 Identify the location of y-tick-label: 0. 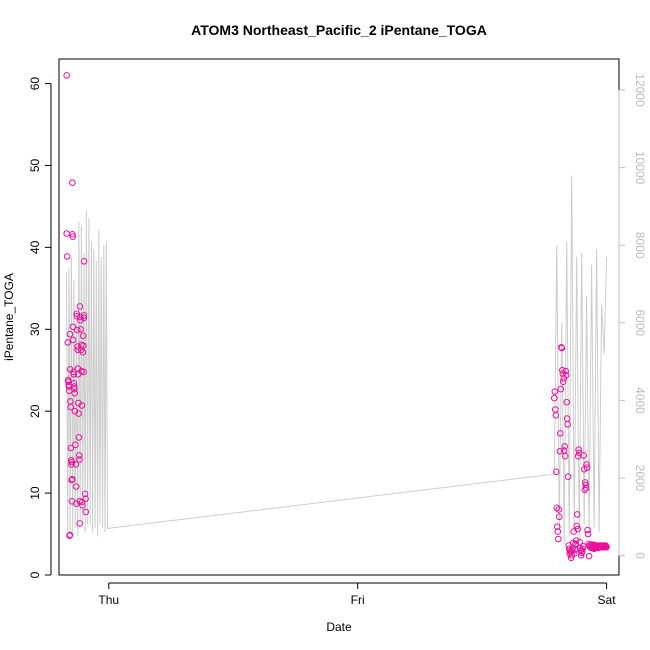
(35, 574).